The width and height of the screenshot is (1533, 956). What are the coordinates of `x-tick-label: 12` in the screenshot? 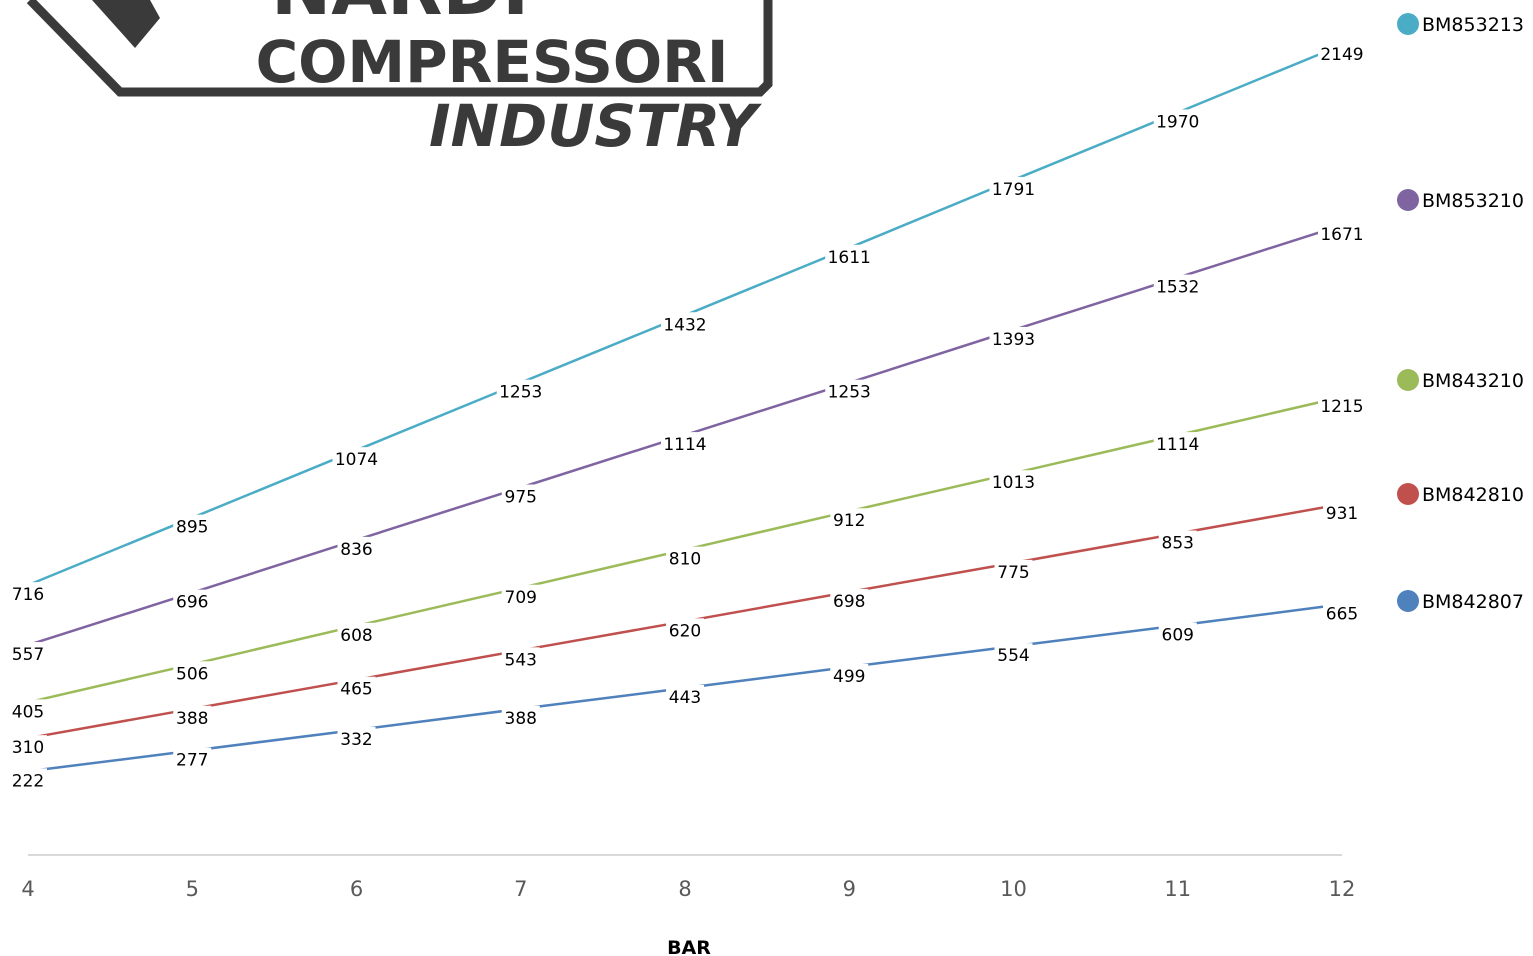 It's located at (1342, 889).